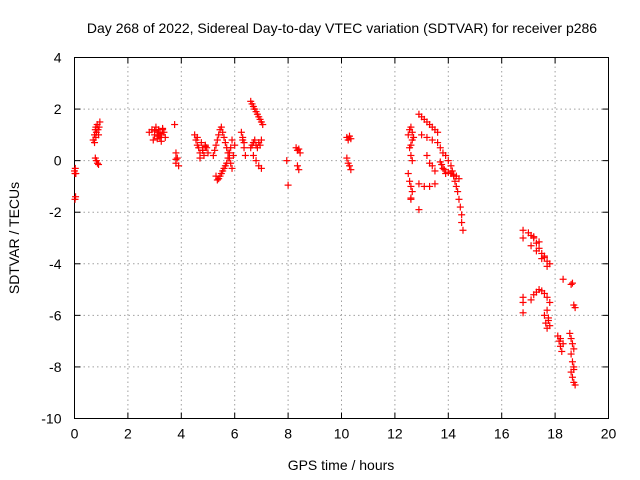  I want to click on y-tick-label: -8, so click(55, 367).